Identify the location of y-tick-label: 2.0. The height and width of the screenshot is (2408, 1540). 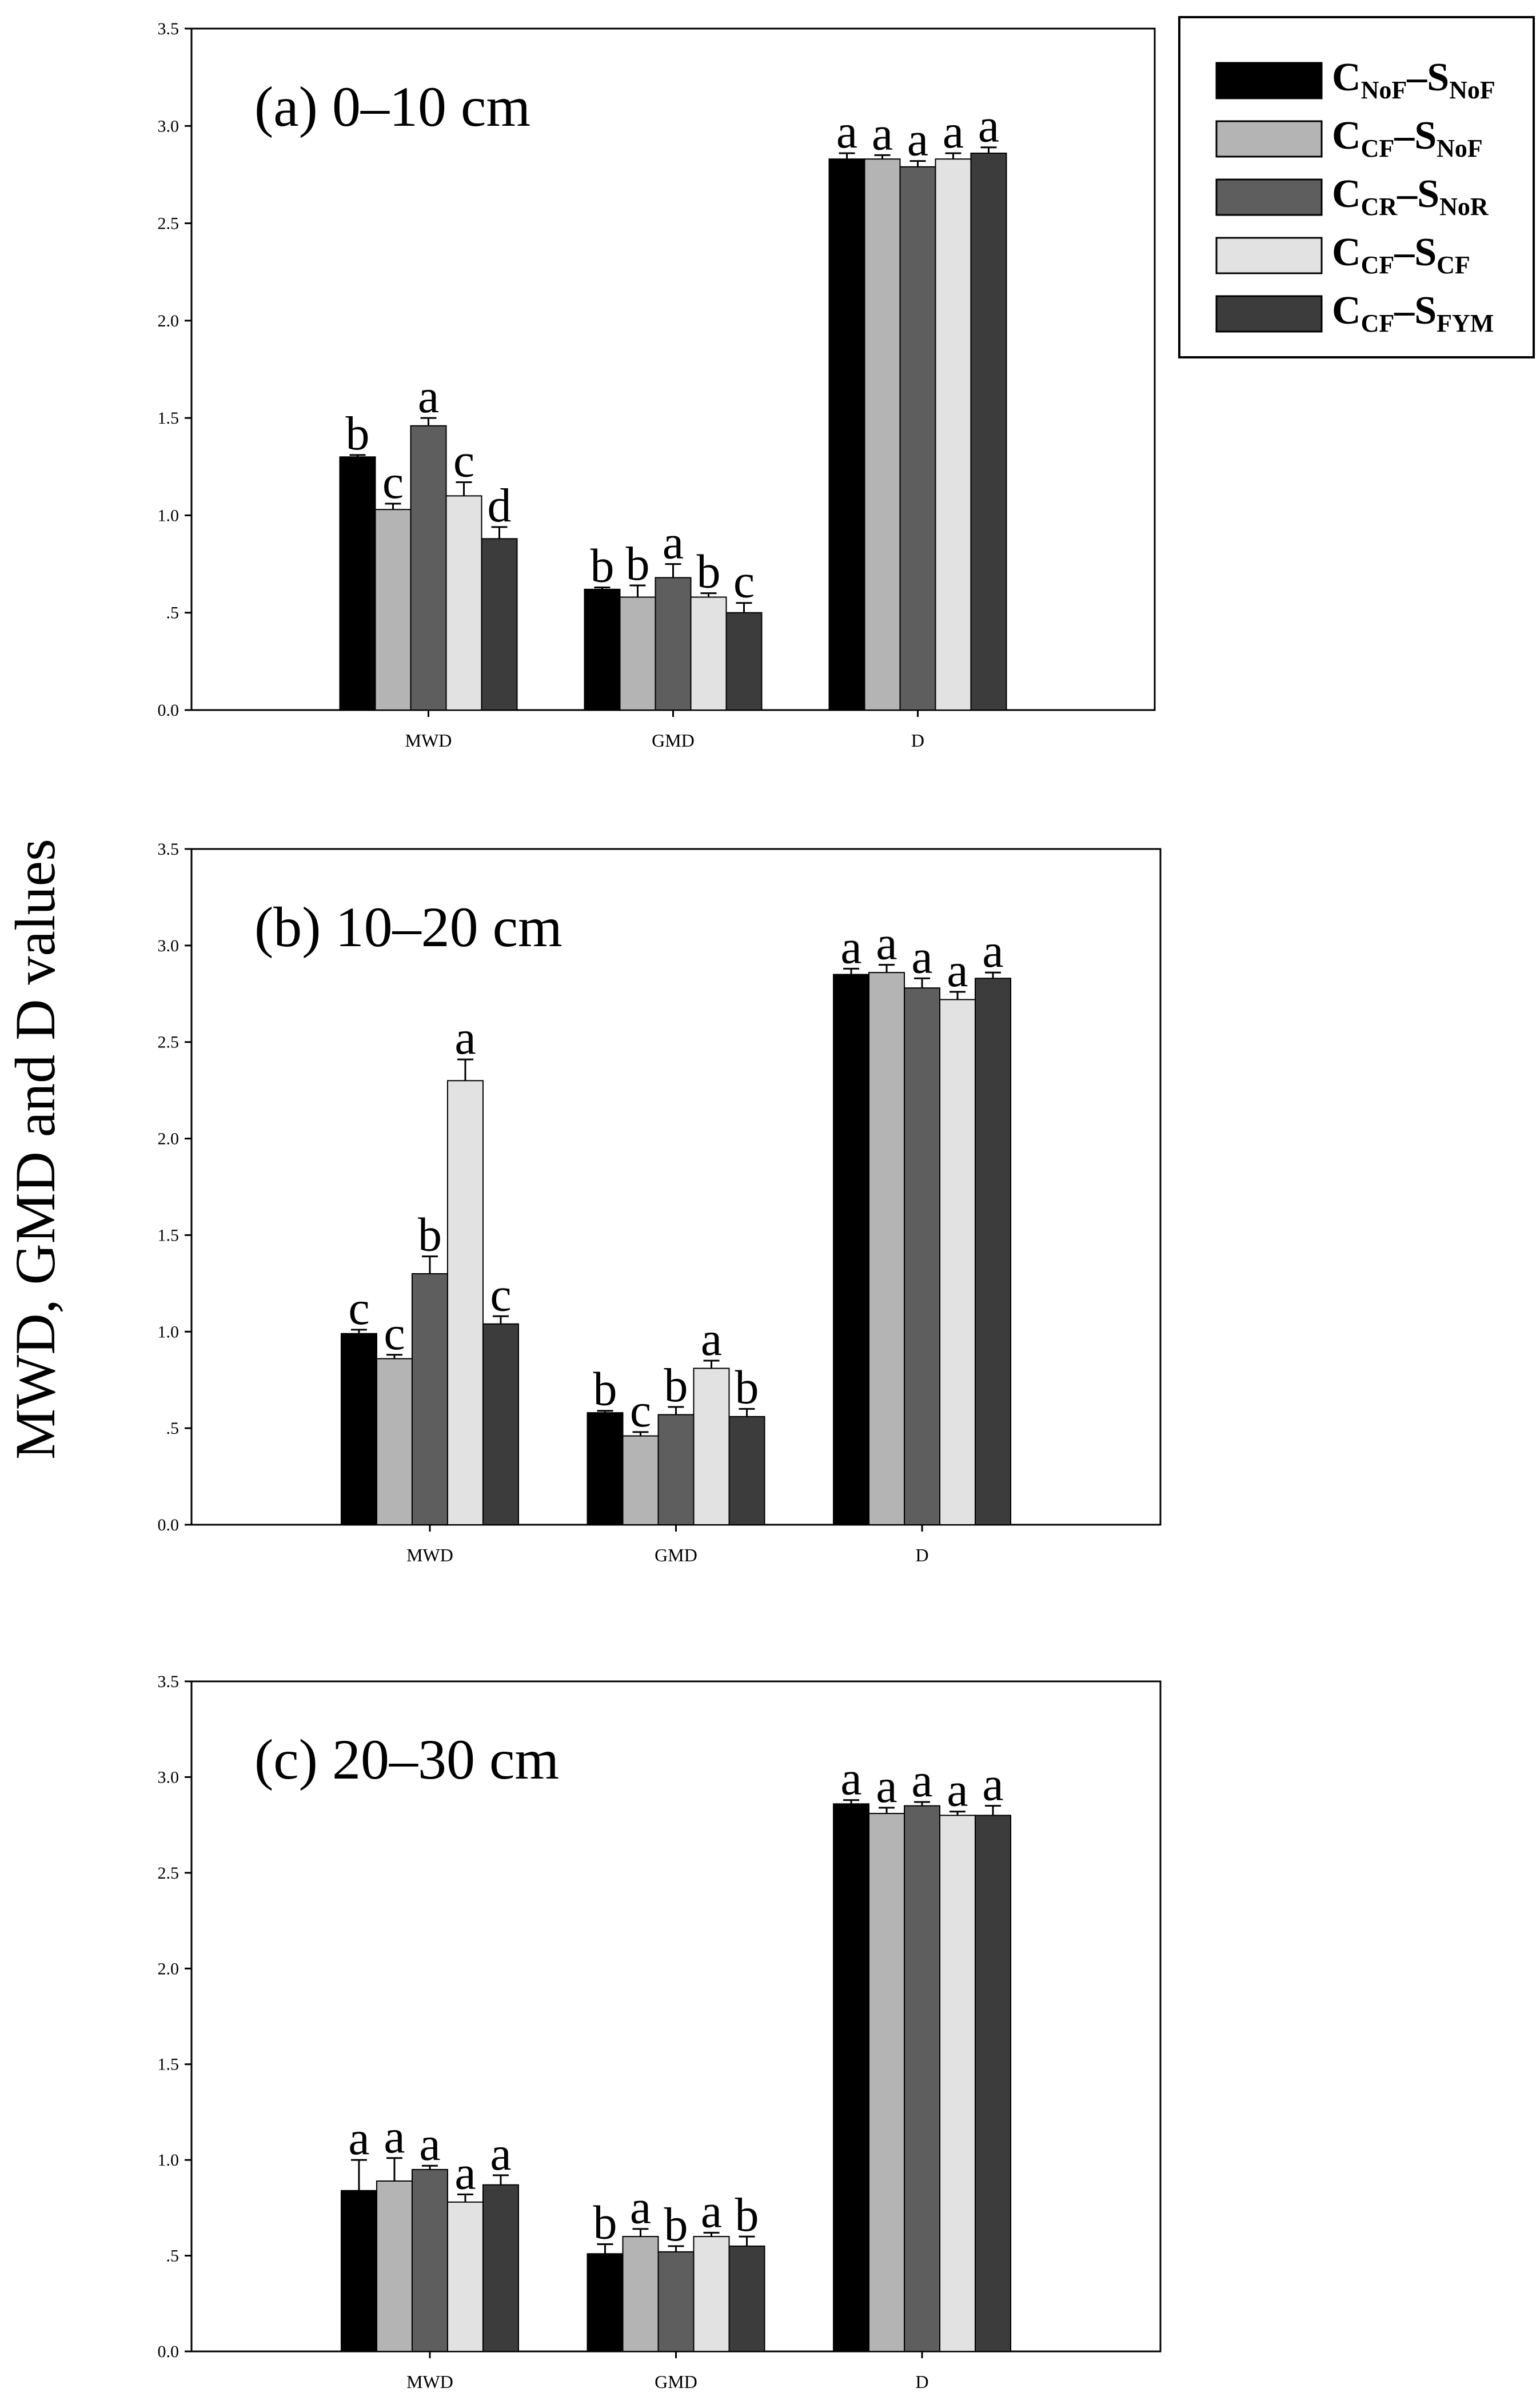
(169, 321).